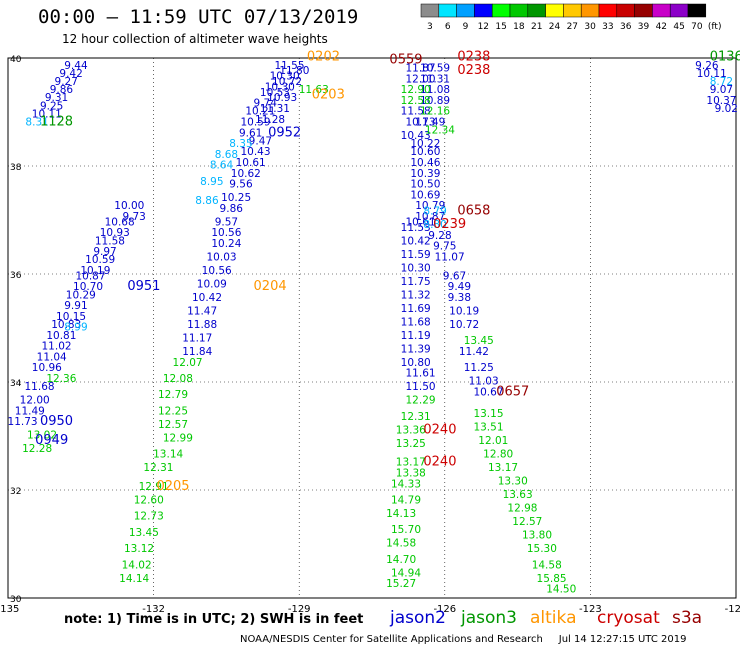 The width and height of the screenshot is (740, 650). Describe the element at coordinates (473, 211) in the screenshot. I see `pass-time-label: 0658` at that location.